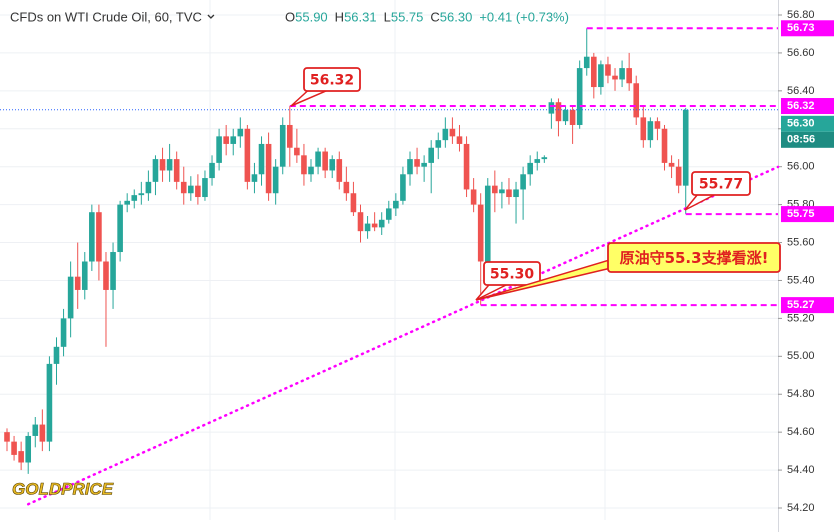 This screenshot has width=834, height=532. I want to click on legend-key: H, so click(339, 16).